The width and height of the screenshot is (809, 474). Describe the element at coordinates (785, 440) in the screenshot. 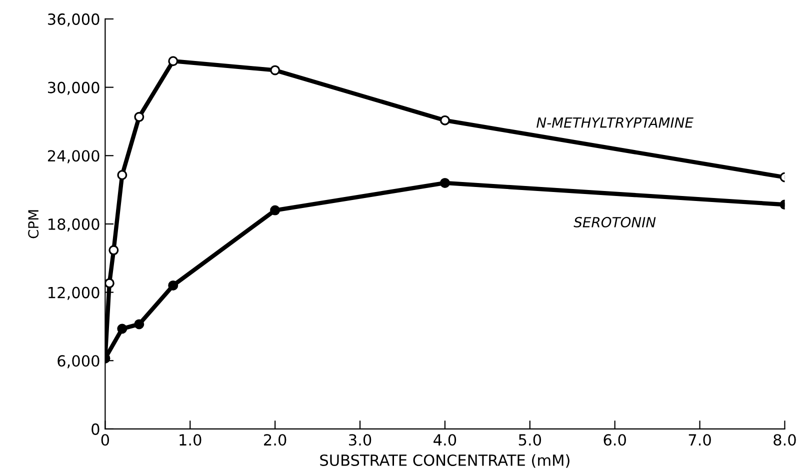

I see `x-tick-label: 8.0` at that location.